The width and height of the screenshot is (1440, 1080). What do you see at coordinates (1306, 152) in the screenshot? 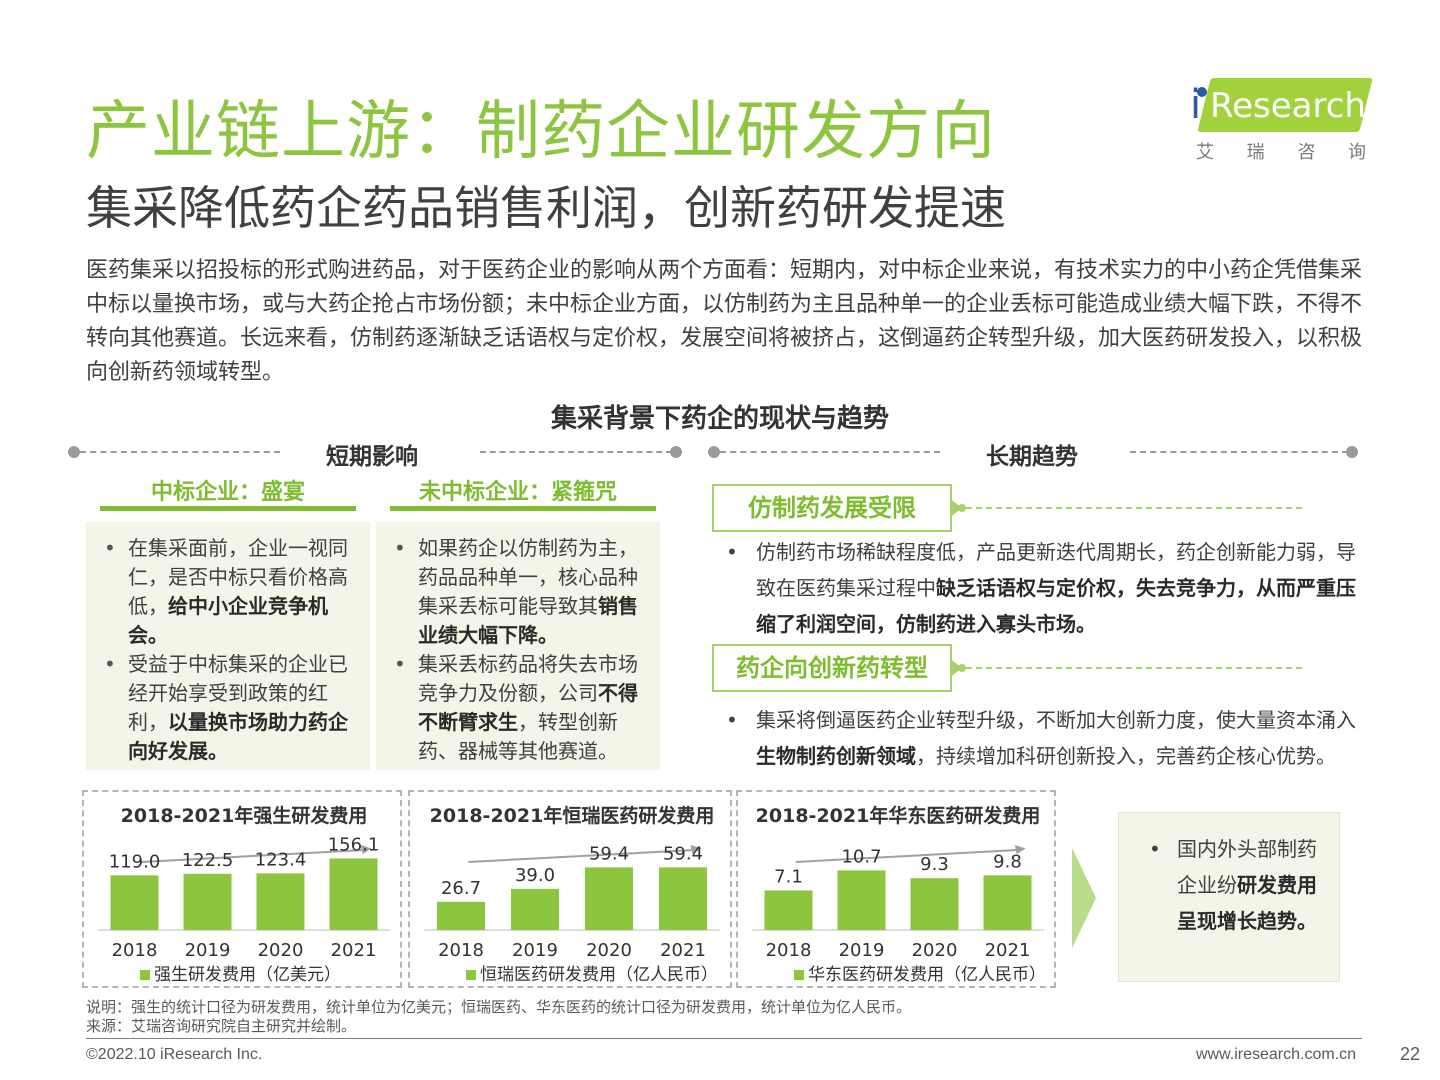
I see `logo-cn-char: 咨` at bounding box center [1306, 152].